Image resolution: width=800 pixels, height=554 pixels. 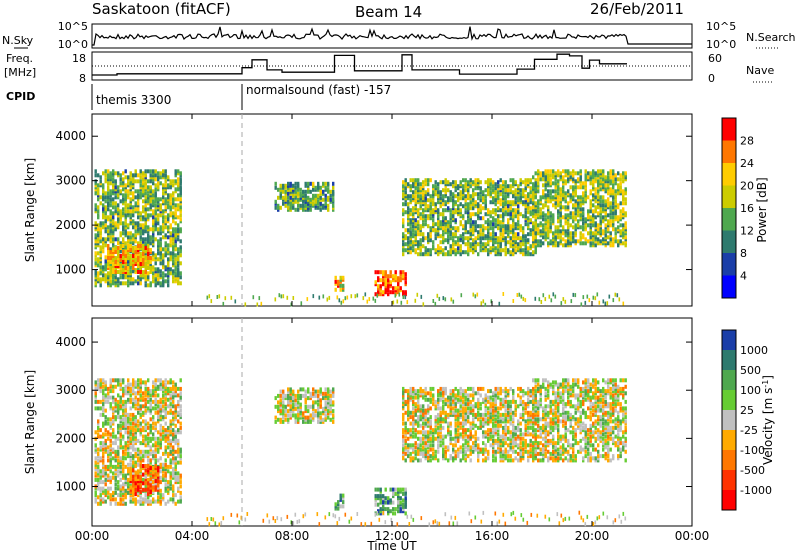 What do you see at coordinates (388, 12) in the screenshot?
I see `beam-title: Beam 14` at bounding box center [388, 12].